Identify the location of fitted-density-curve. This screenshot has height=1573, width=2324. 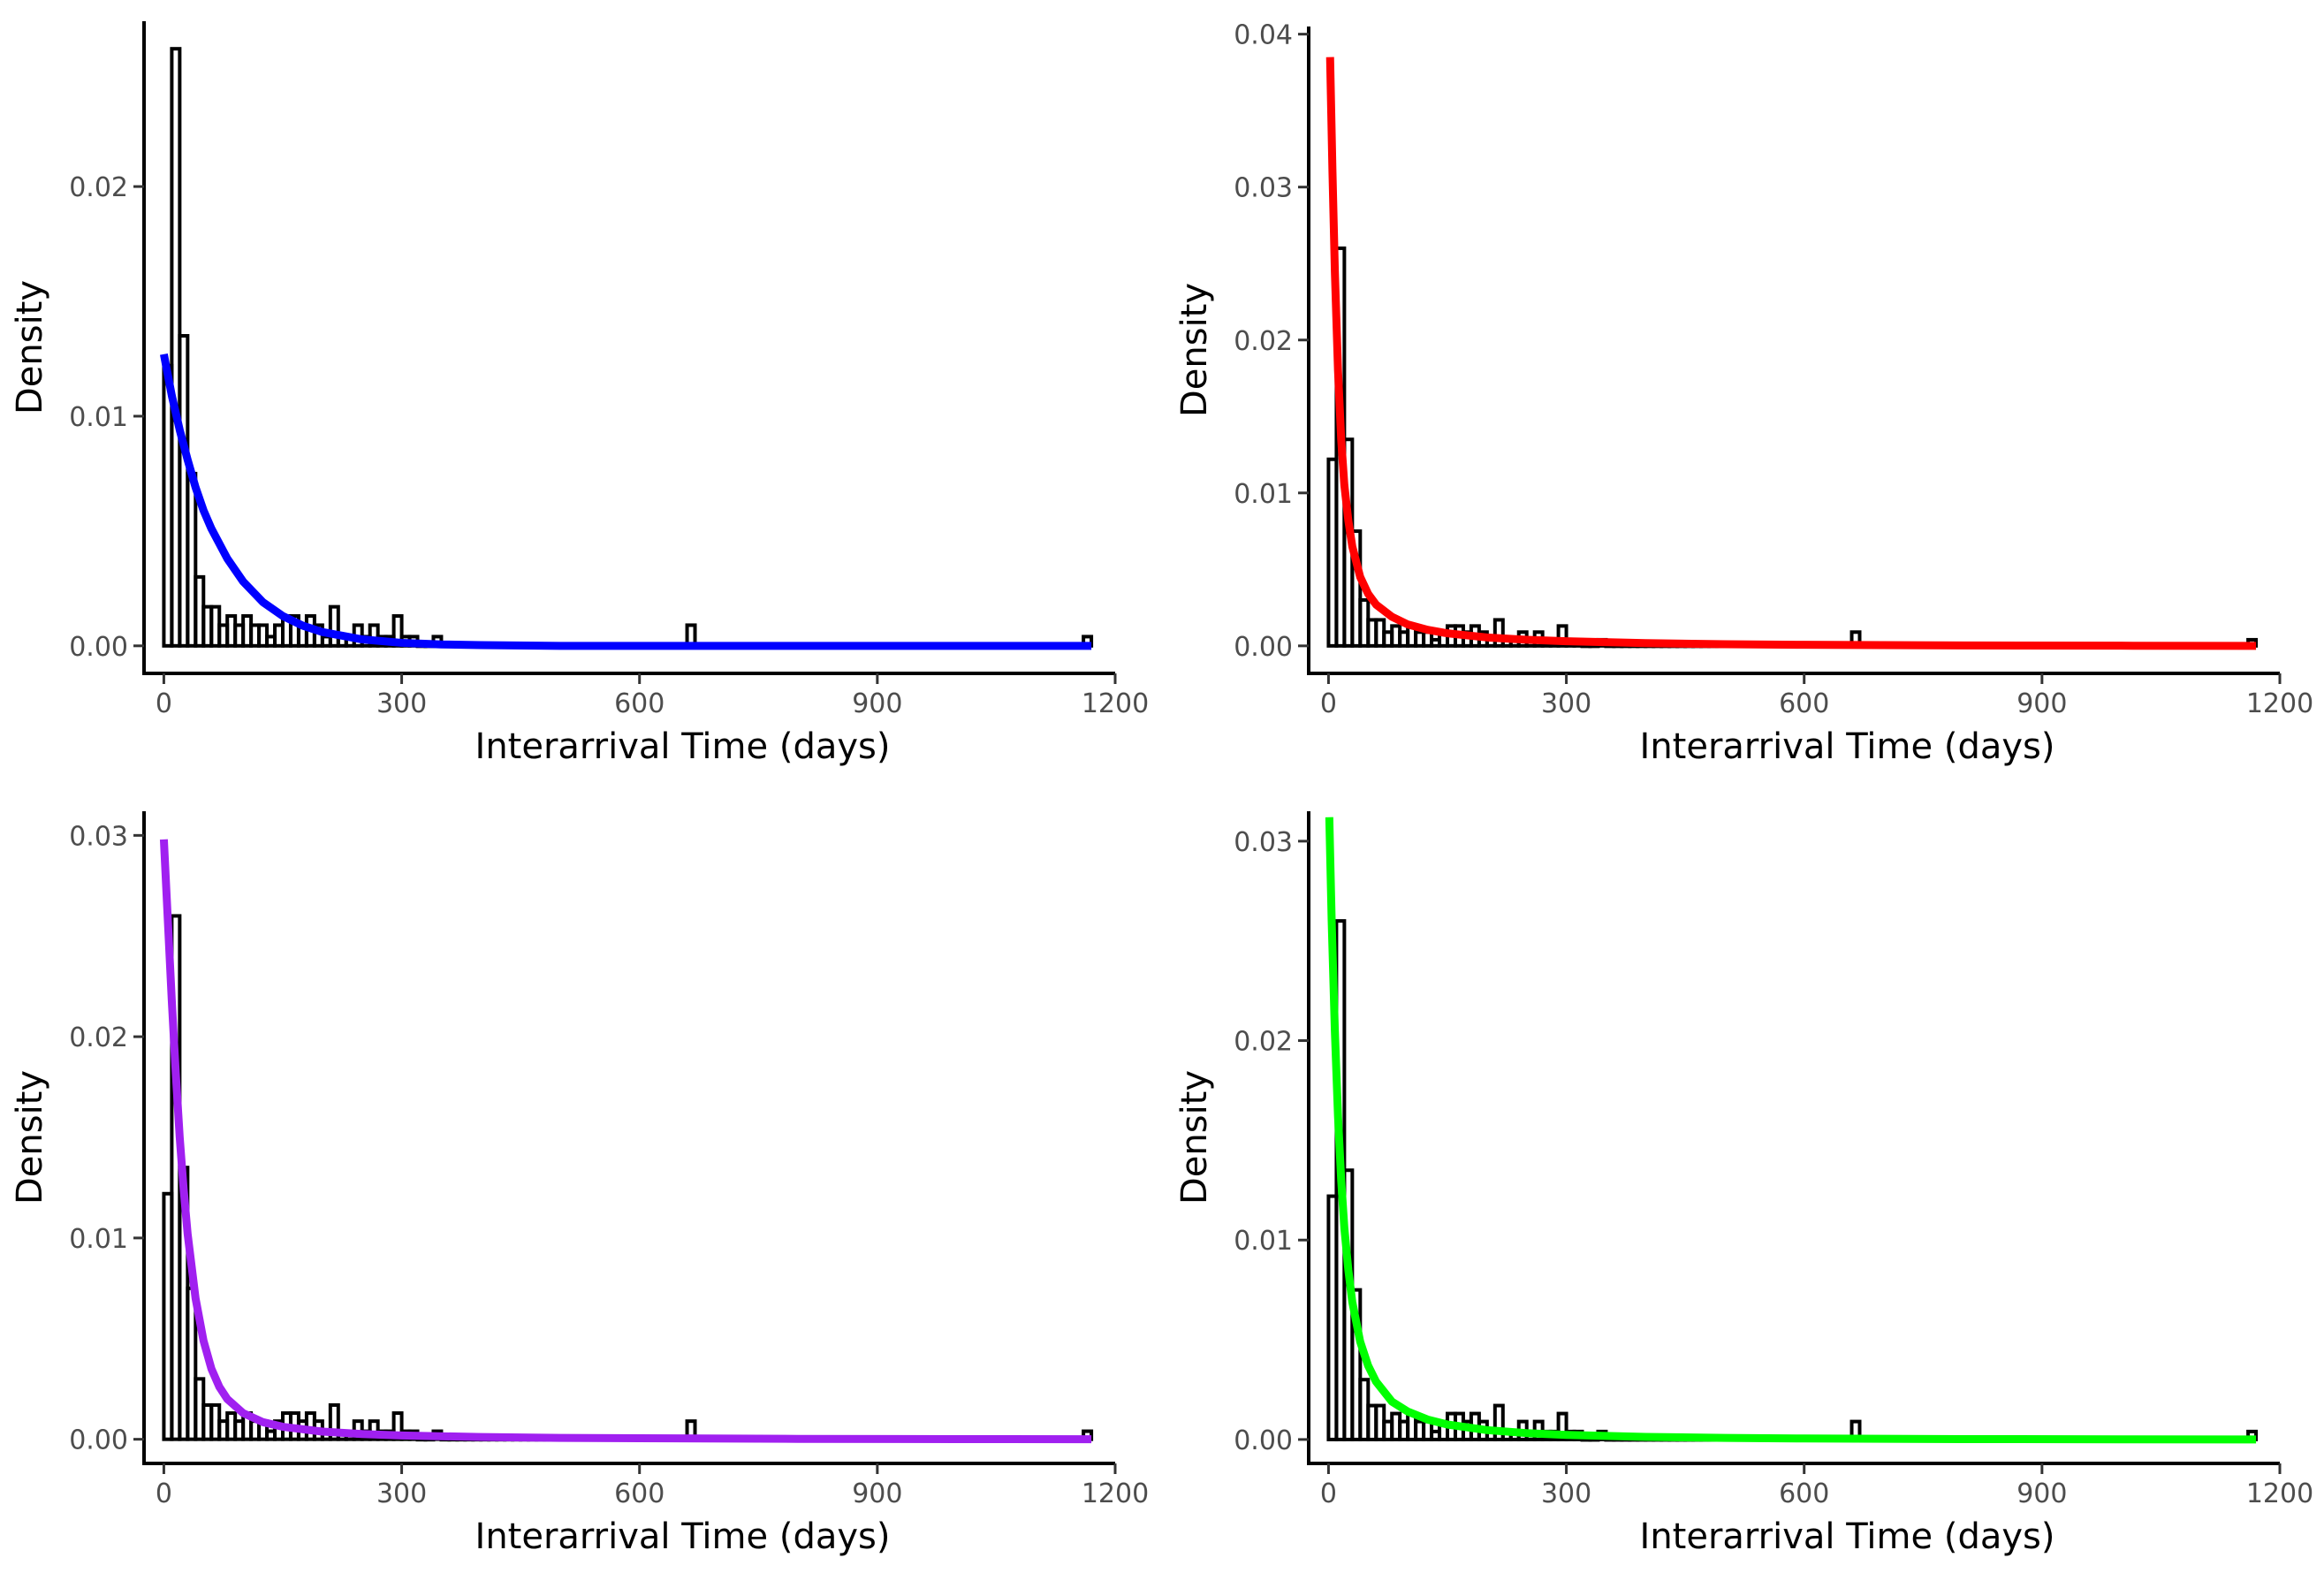
(626, 501).